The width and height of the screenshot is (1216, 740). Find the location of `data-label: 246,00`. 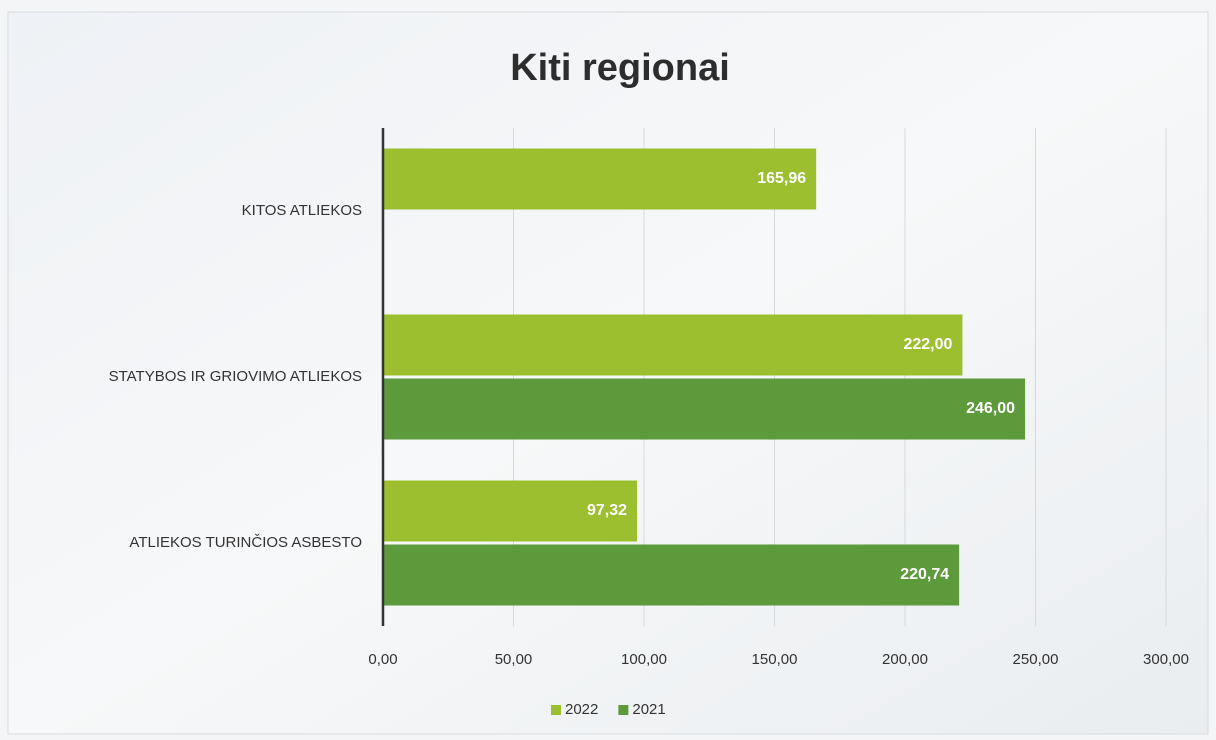

data-label: 246,00 is located at coordinates (990, 408).